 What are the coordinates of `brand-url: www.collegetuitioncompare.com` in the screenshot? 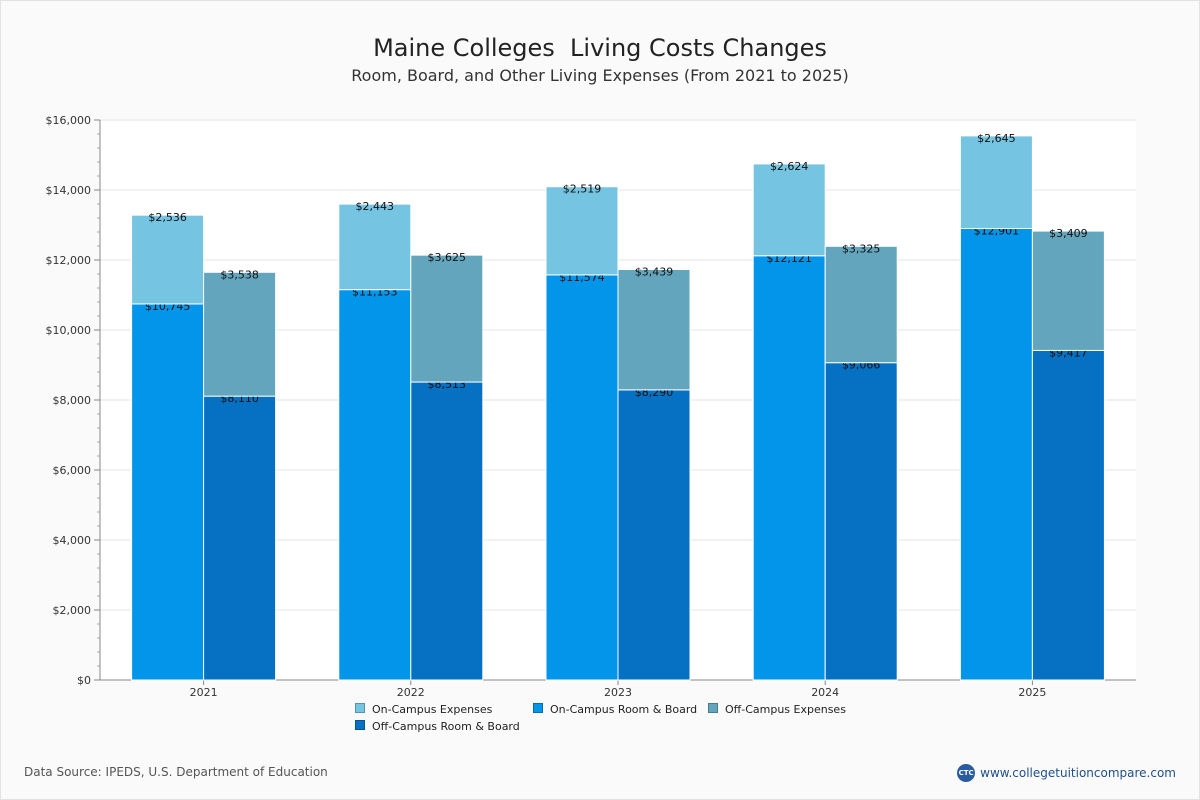 It's located at (1078, 773).